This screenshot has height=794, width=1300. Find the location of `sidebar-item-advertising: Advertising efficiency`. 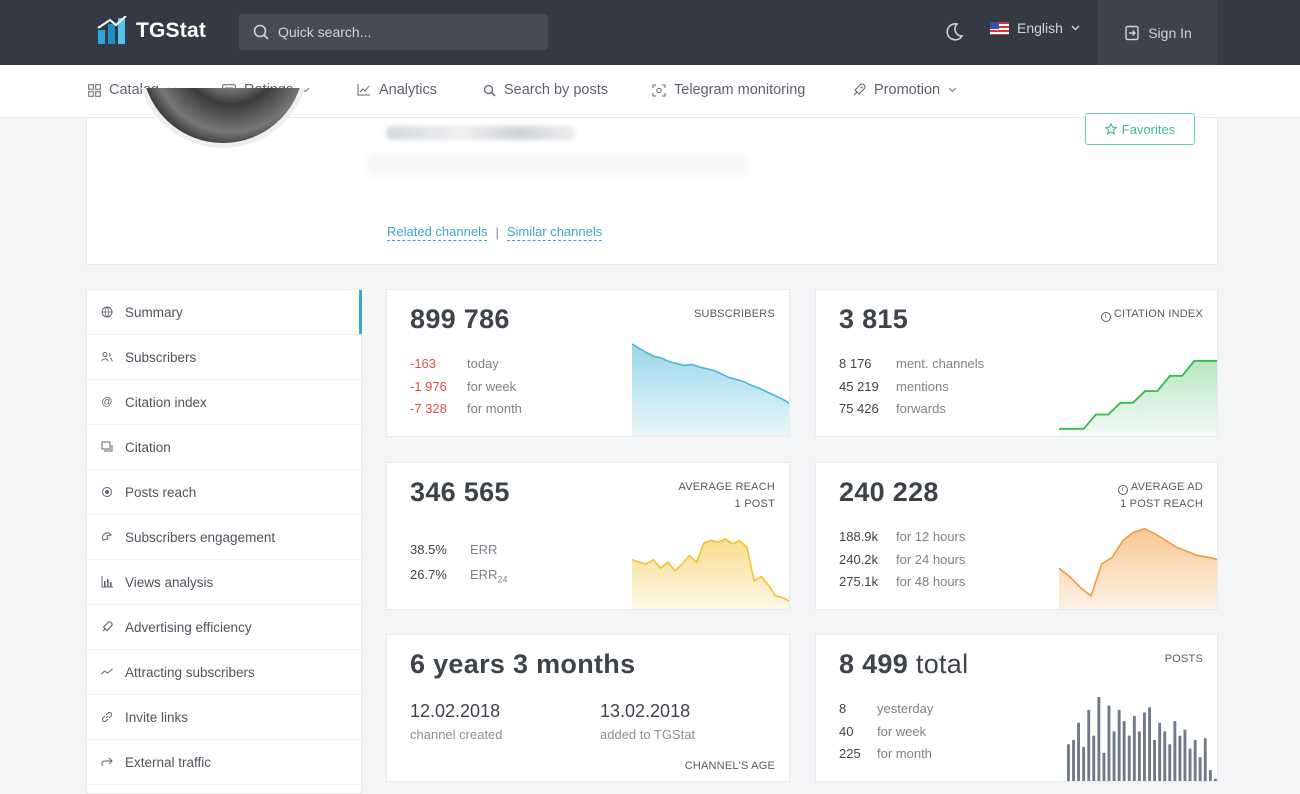

sidebar-item-advertising: Advertising efficiency is located at coordinates (224, 627).